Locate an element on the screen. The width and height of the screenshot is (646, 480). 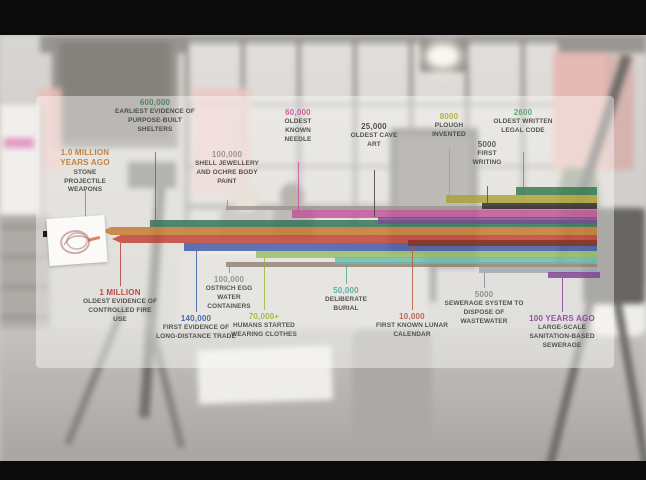
event-description: LARGE-SCALE SANITATION-BASED SEWERAGE is located at coordinates (562, 336).